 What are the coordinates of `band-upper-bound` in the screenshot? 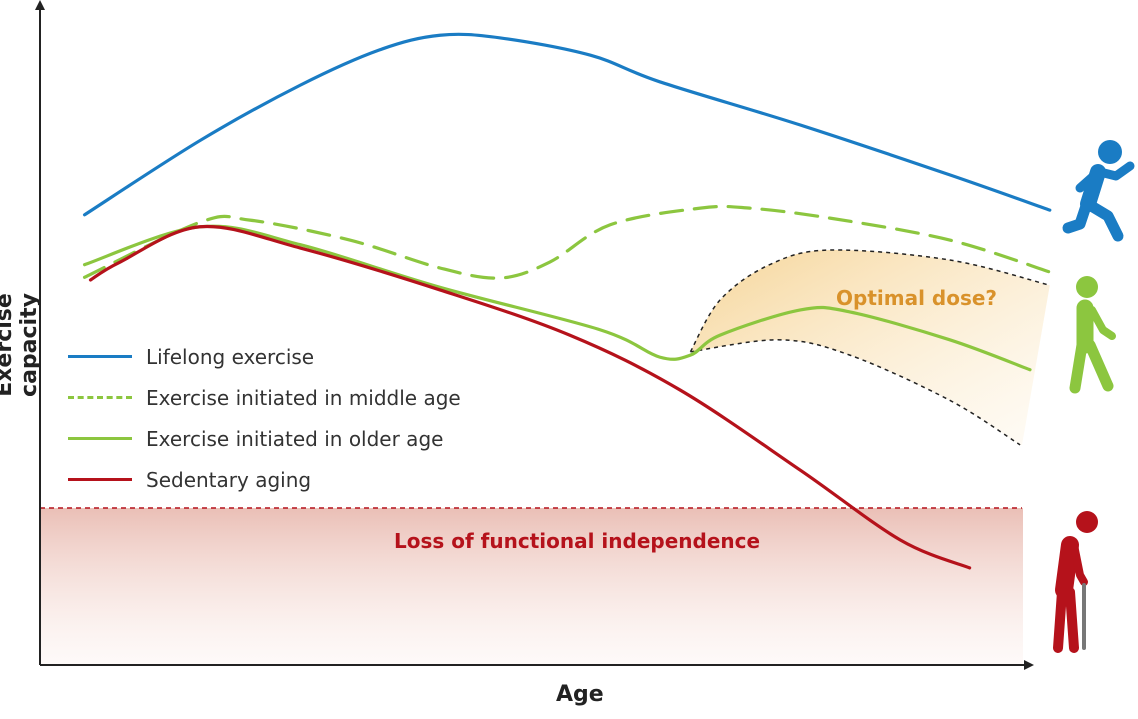 It's located at (869, 301).